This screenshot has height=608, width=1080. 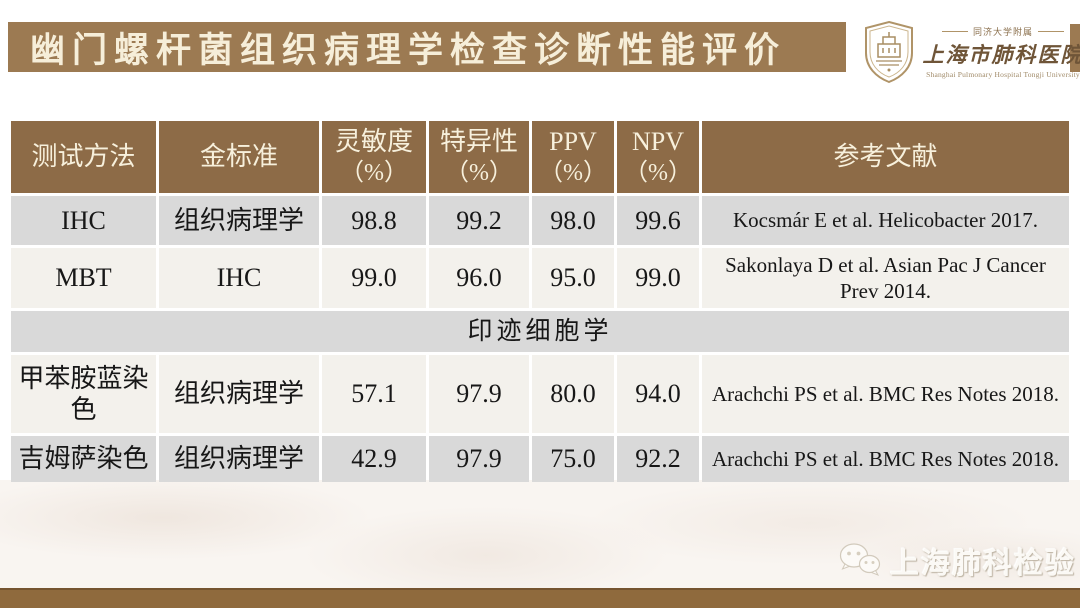 I want to click on table-section-row: 印迹细胞学, so click(x=540, y=331).